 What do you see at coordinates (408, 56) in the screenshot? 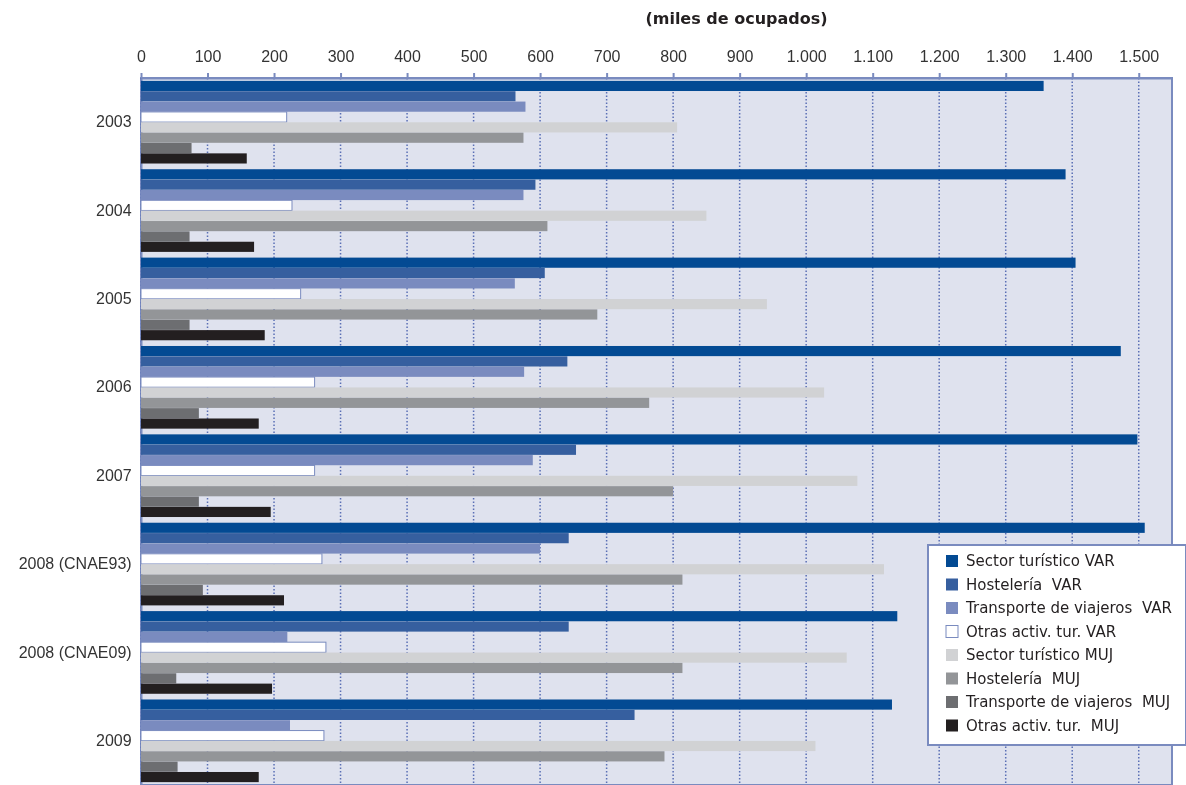
I see `x-tick-label: 400` at bounding box center [408, 56].